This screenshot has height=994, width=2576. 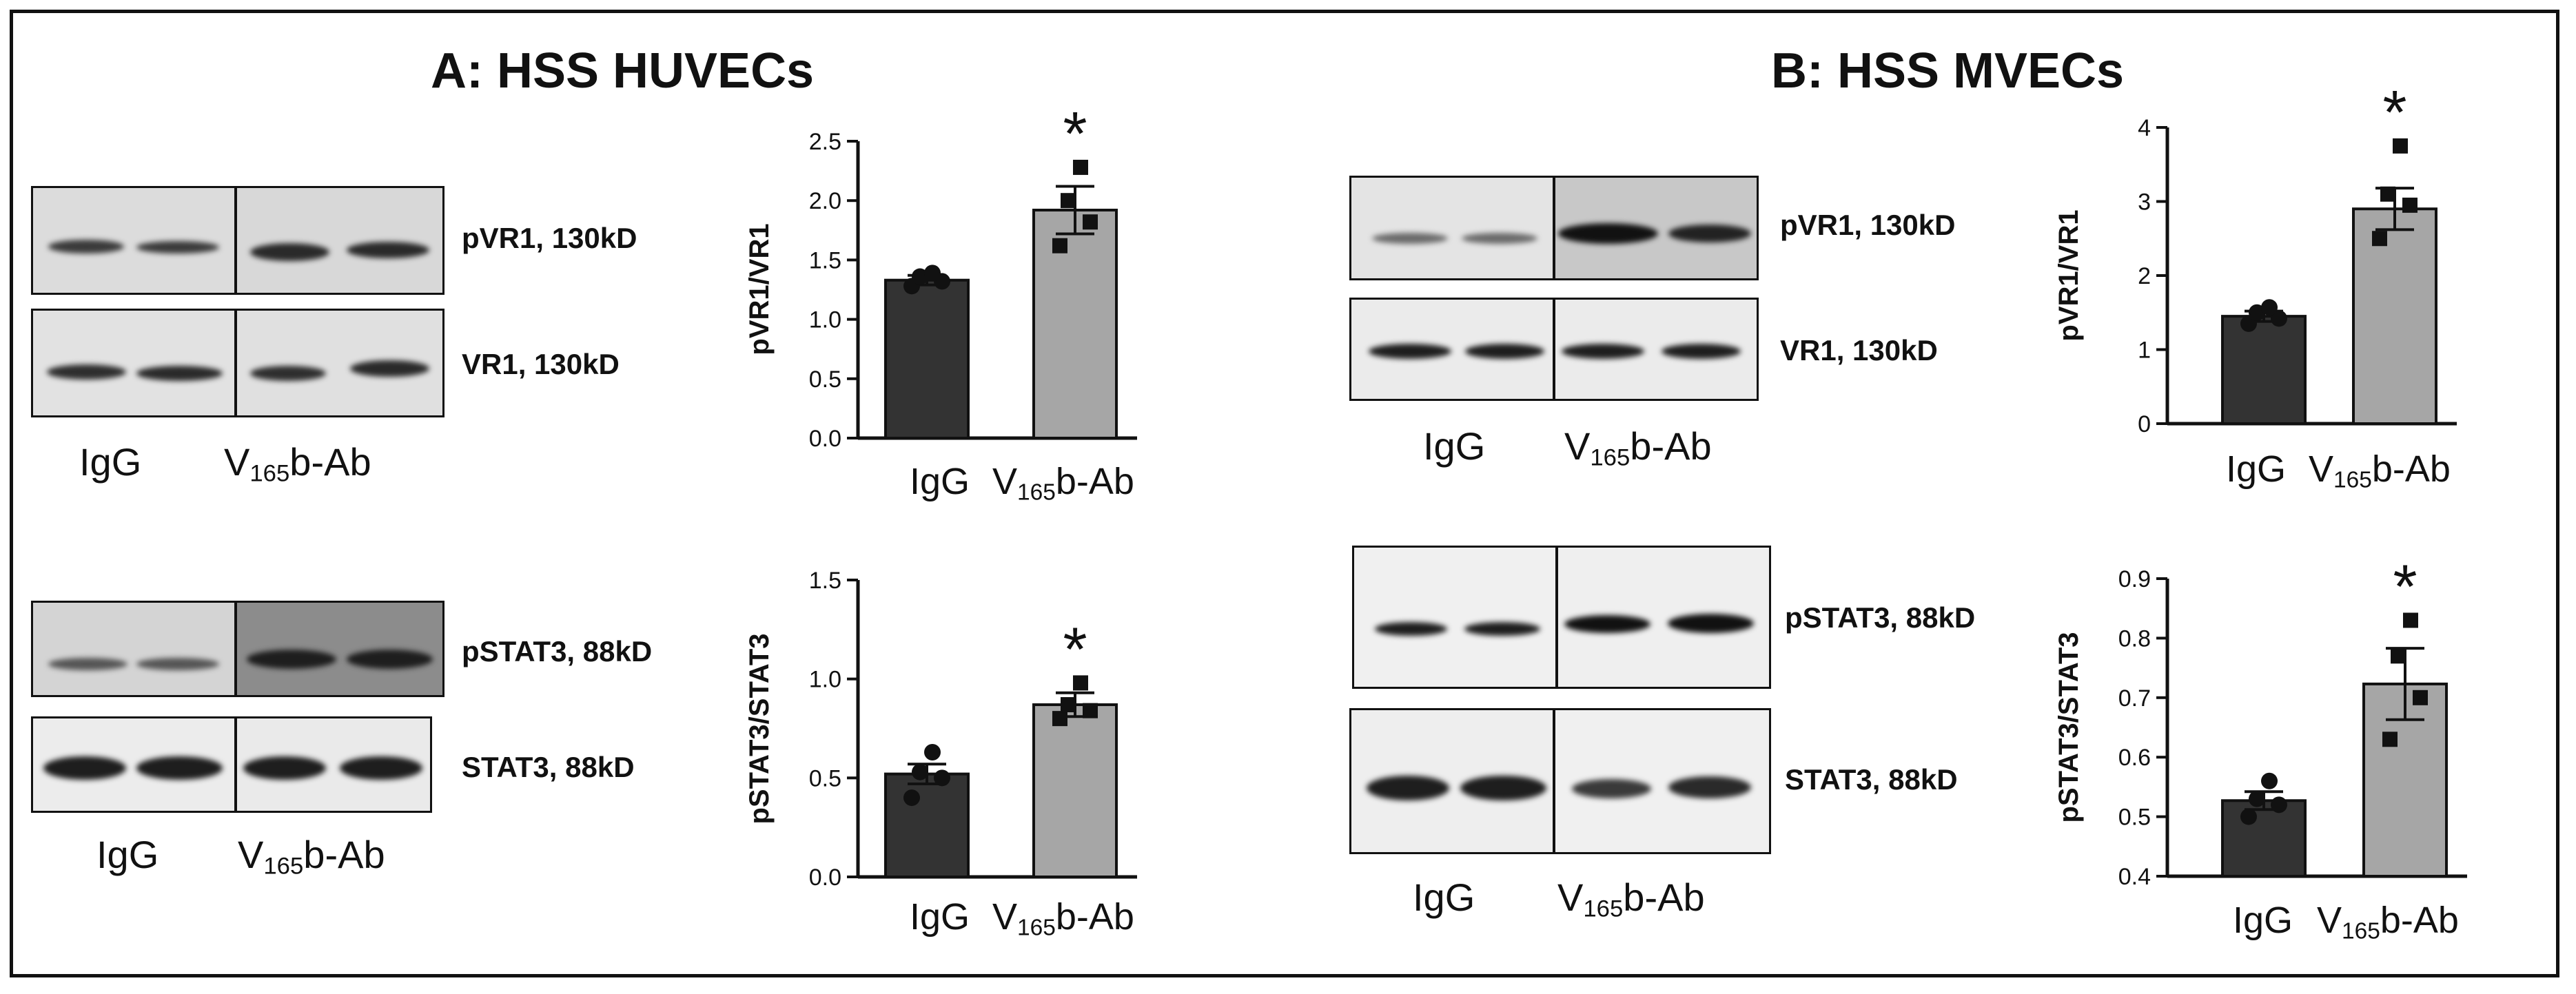 What do you see at coordinates (1063, 918) in the screenshot?
I see `a-bottom-xtick-ab: V165b-Ab` at bounding box center [1063, 918].